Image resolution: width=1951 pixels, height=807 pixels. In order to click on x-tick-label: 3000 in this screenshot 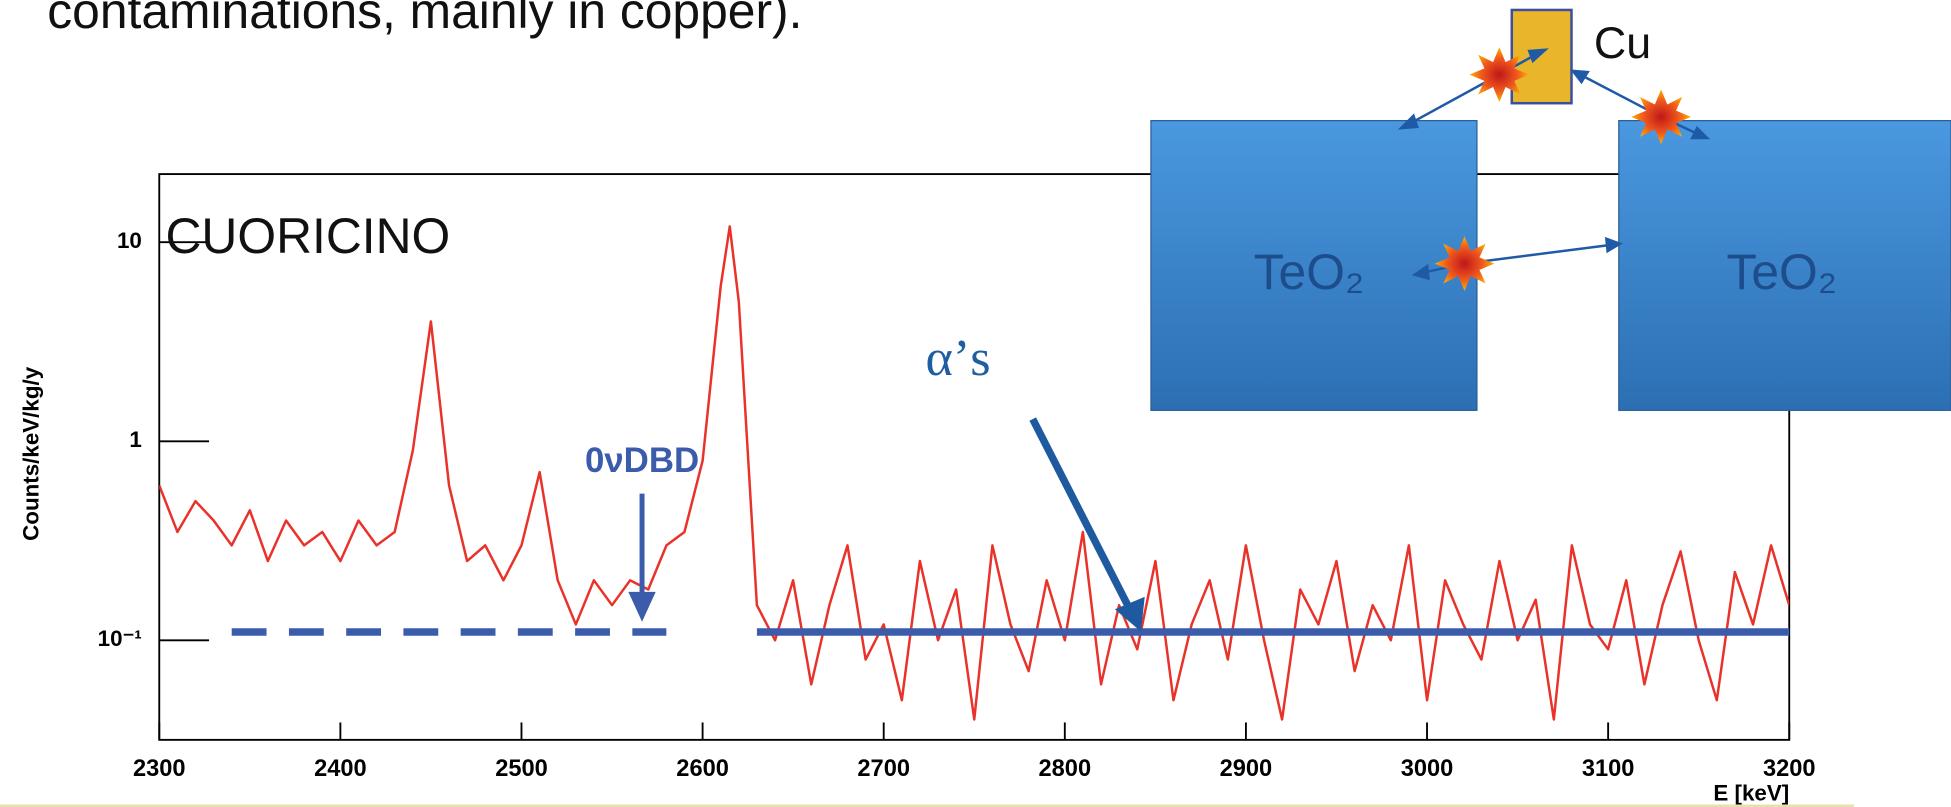, I will do `click(1427, 769)`.